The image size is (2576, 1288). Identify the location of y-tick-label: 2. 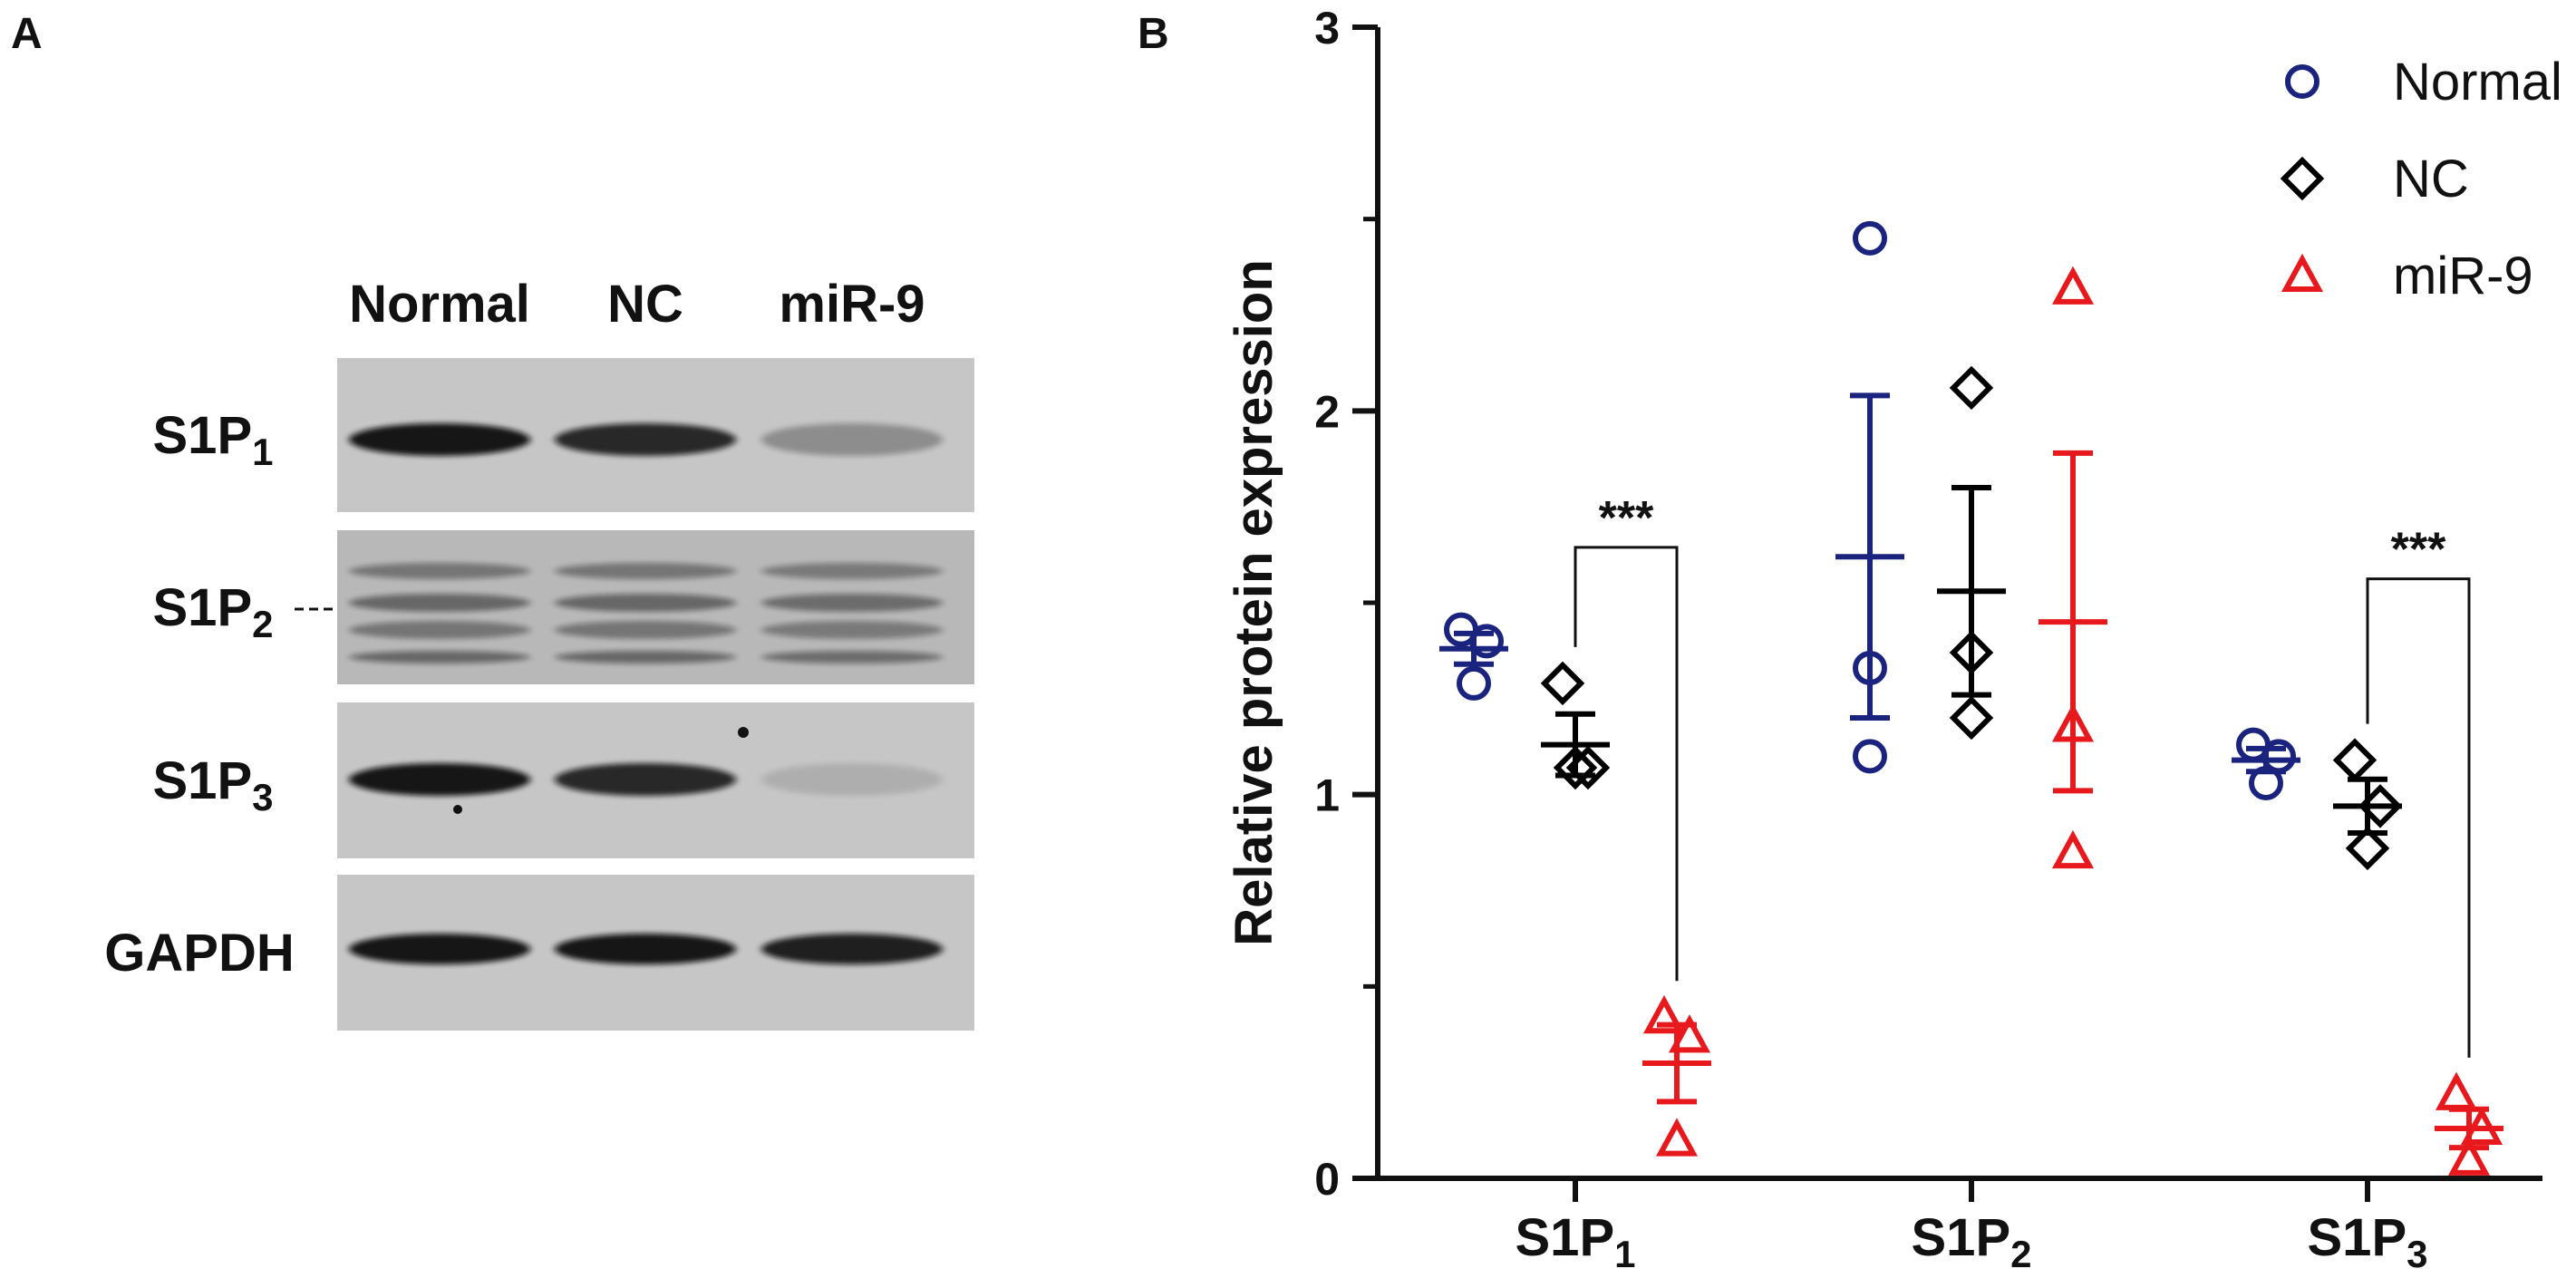
(1327, 411).